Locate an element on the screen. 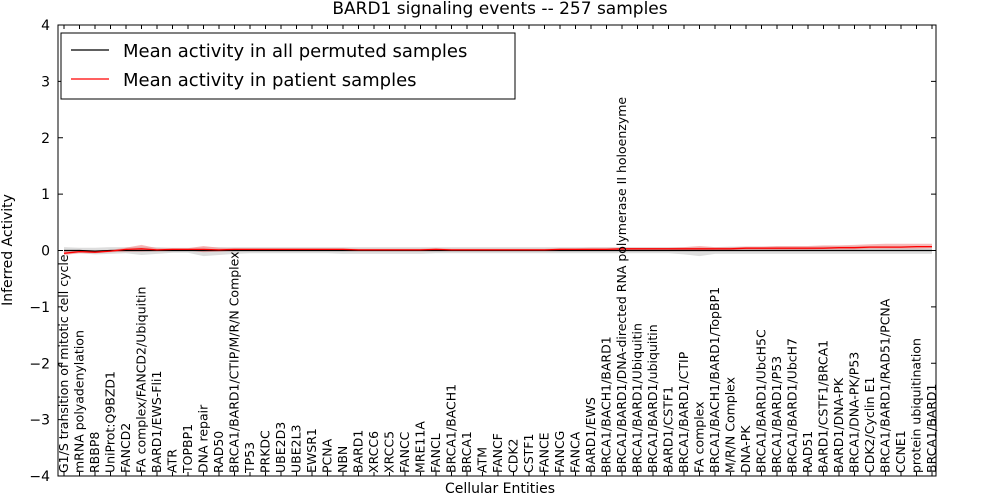  y-tick-label: 3 is located at coordinates (45, 82).